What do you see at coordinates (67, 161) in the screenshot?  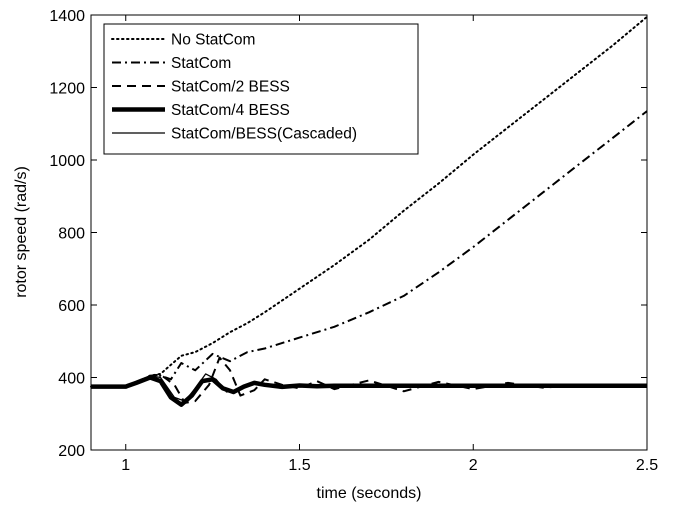 I see `y-tick-label: 1000` at bounding box center [67, 161].